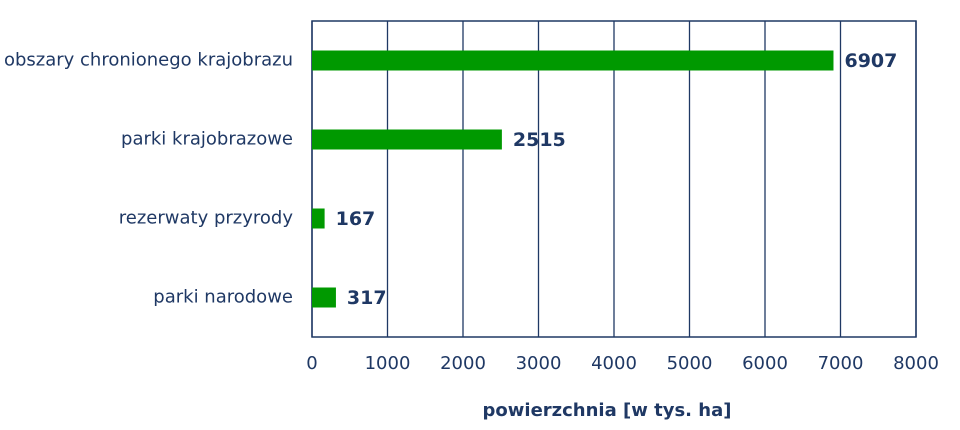  What do you see at coordinates (765, 363) in the screenshot?
I see `x-tick-label: 6000` at bounding box center [765, 363].